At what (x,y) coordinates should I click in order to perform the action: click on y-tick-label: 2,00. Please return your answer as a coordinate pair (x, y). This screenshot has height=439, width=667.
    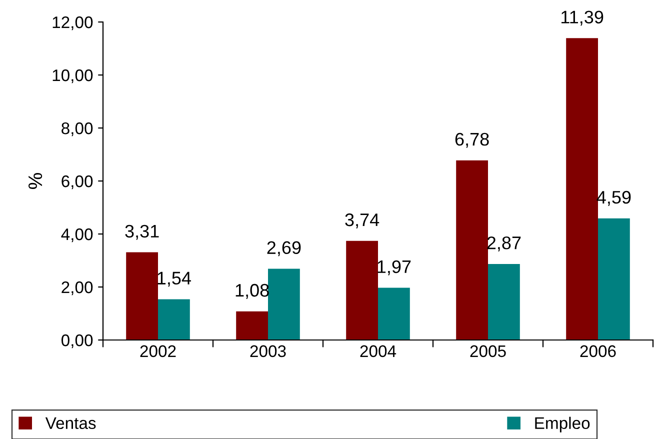
    Looking at the image, I should click on (77, 288).